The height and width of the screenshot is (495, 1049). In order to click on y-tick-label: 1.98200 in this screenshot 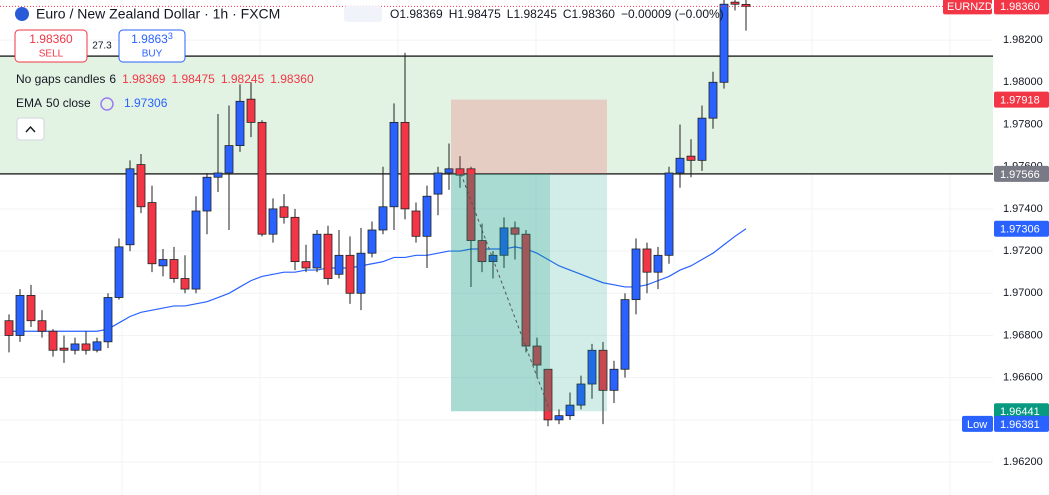, I will do `click(1023, 40)`.